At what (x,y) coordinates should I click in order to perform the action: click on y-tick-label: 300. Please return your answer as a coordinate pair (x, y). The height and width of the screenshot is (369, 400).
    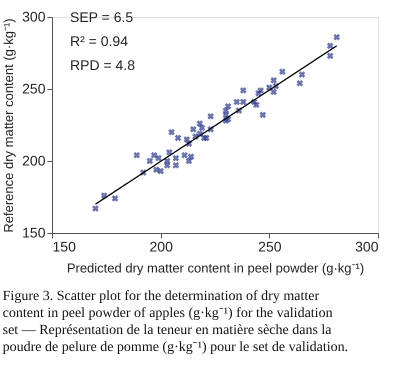
    Looking at the image, I should click on (34, 16).